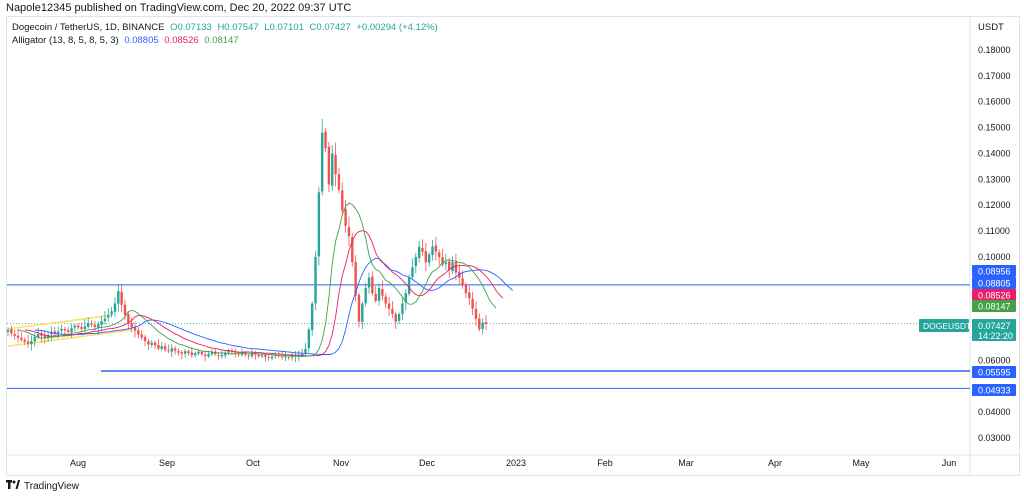  I want to click on footer-brand: TradingView, so click(52, 486).